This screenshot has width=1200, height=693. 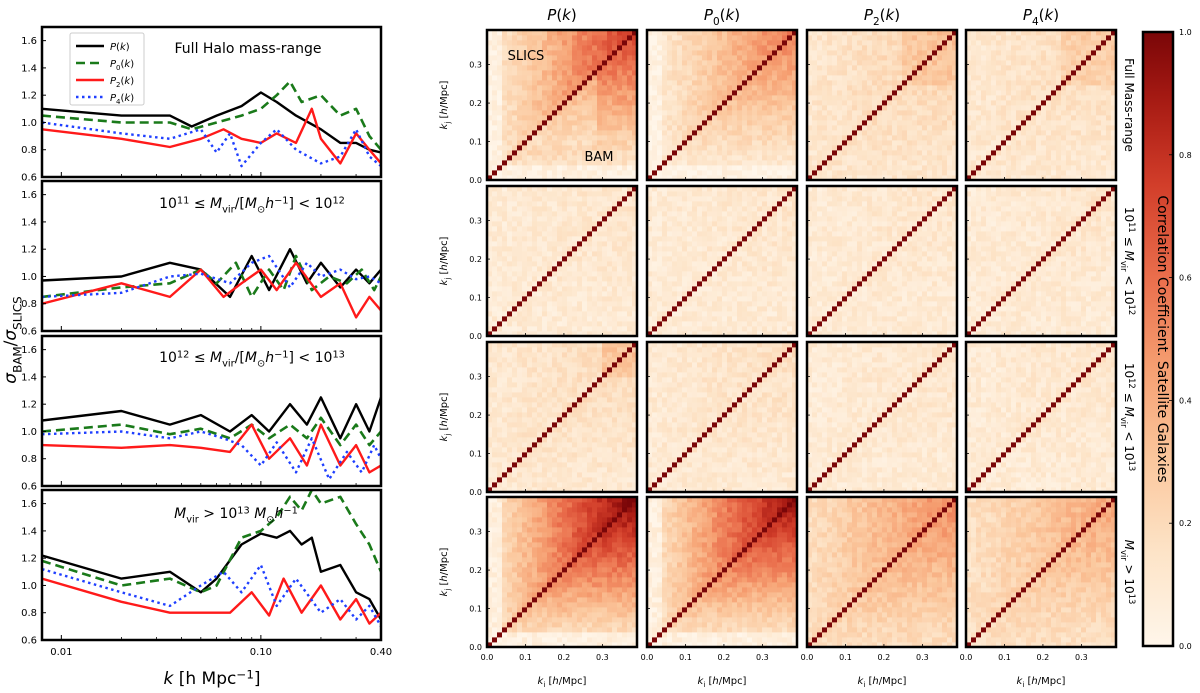 What do you see at coordinates (211, 256) in the screenshot?
I see `panel-frame` at bounding box center [211, 256].